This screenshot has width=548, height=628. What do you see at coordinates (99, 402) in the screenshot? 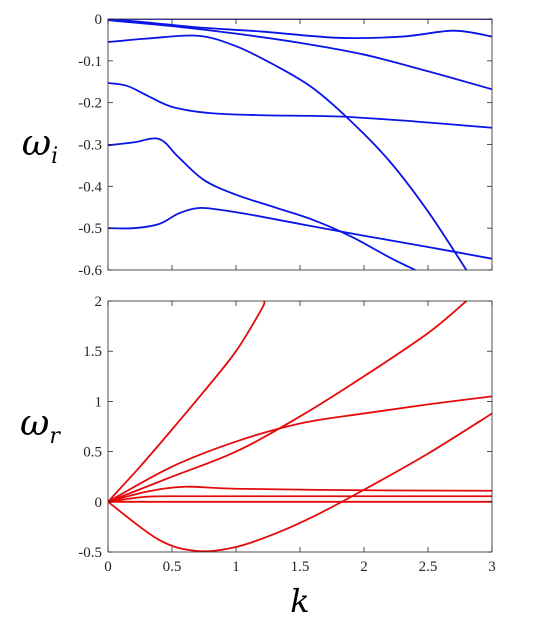
I see `y-tick-label: 1` at bounding box center [99, 402].